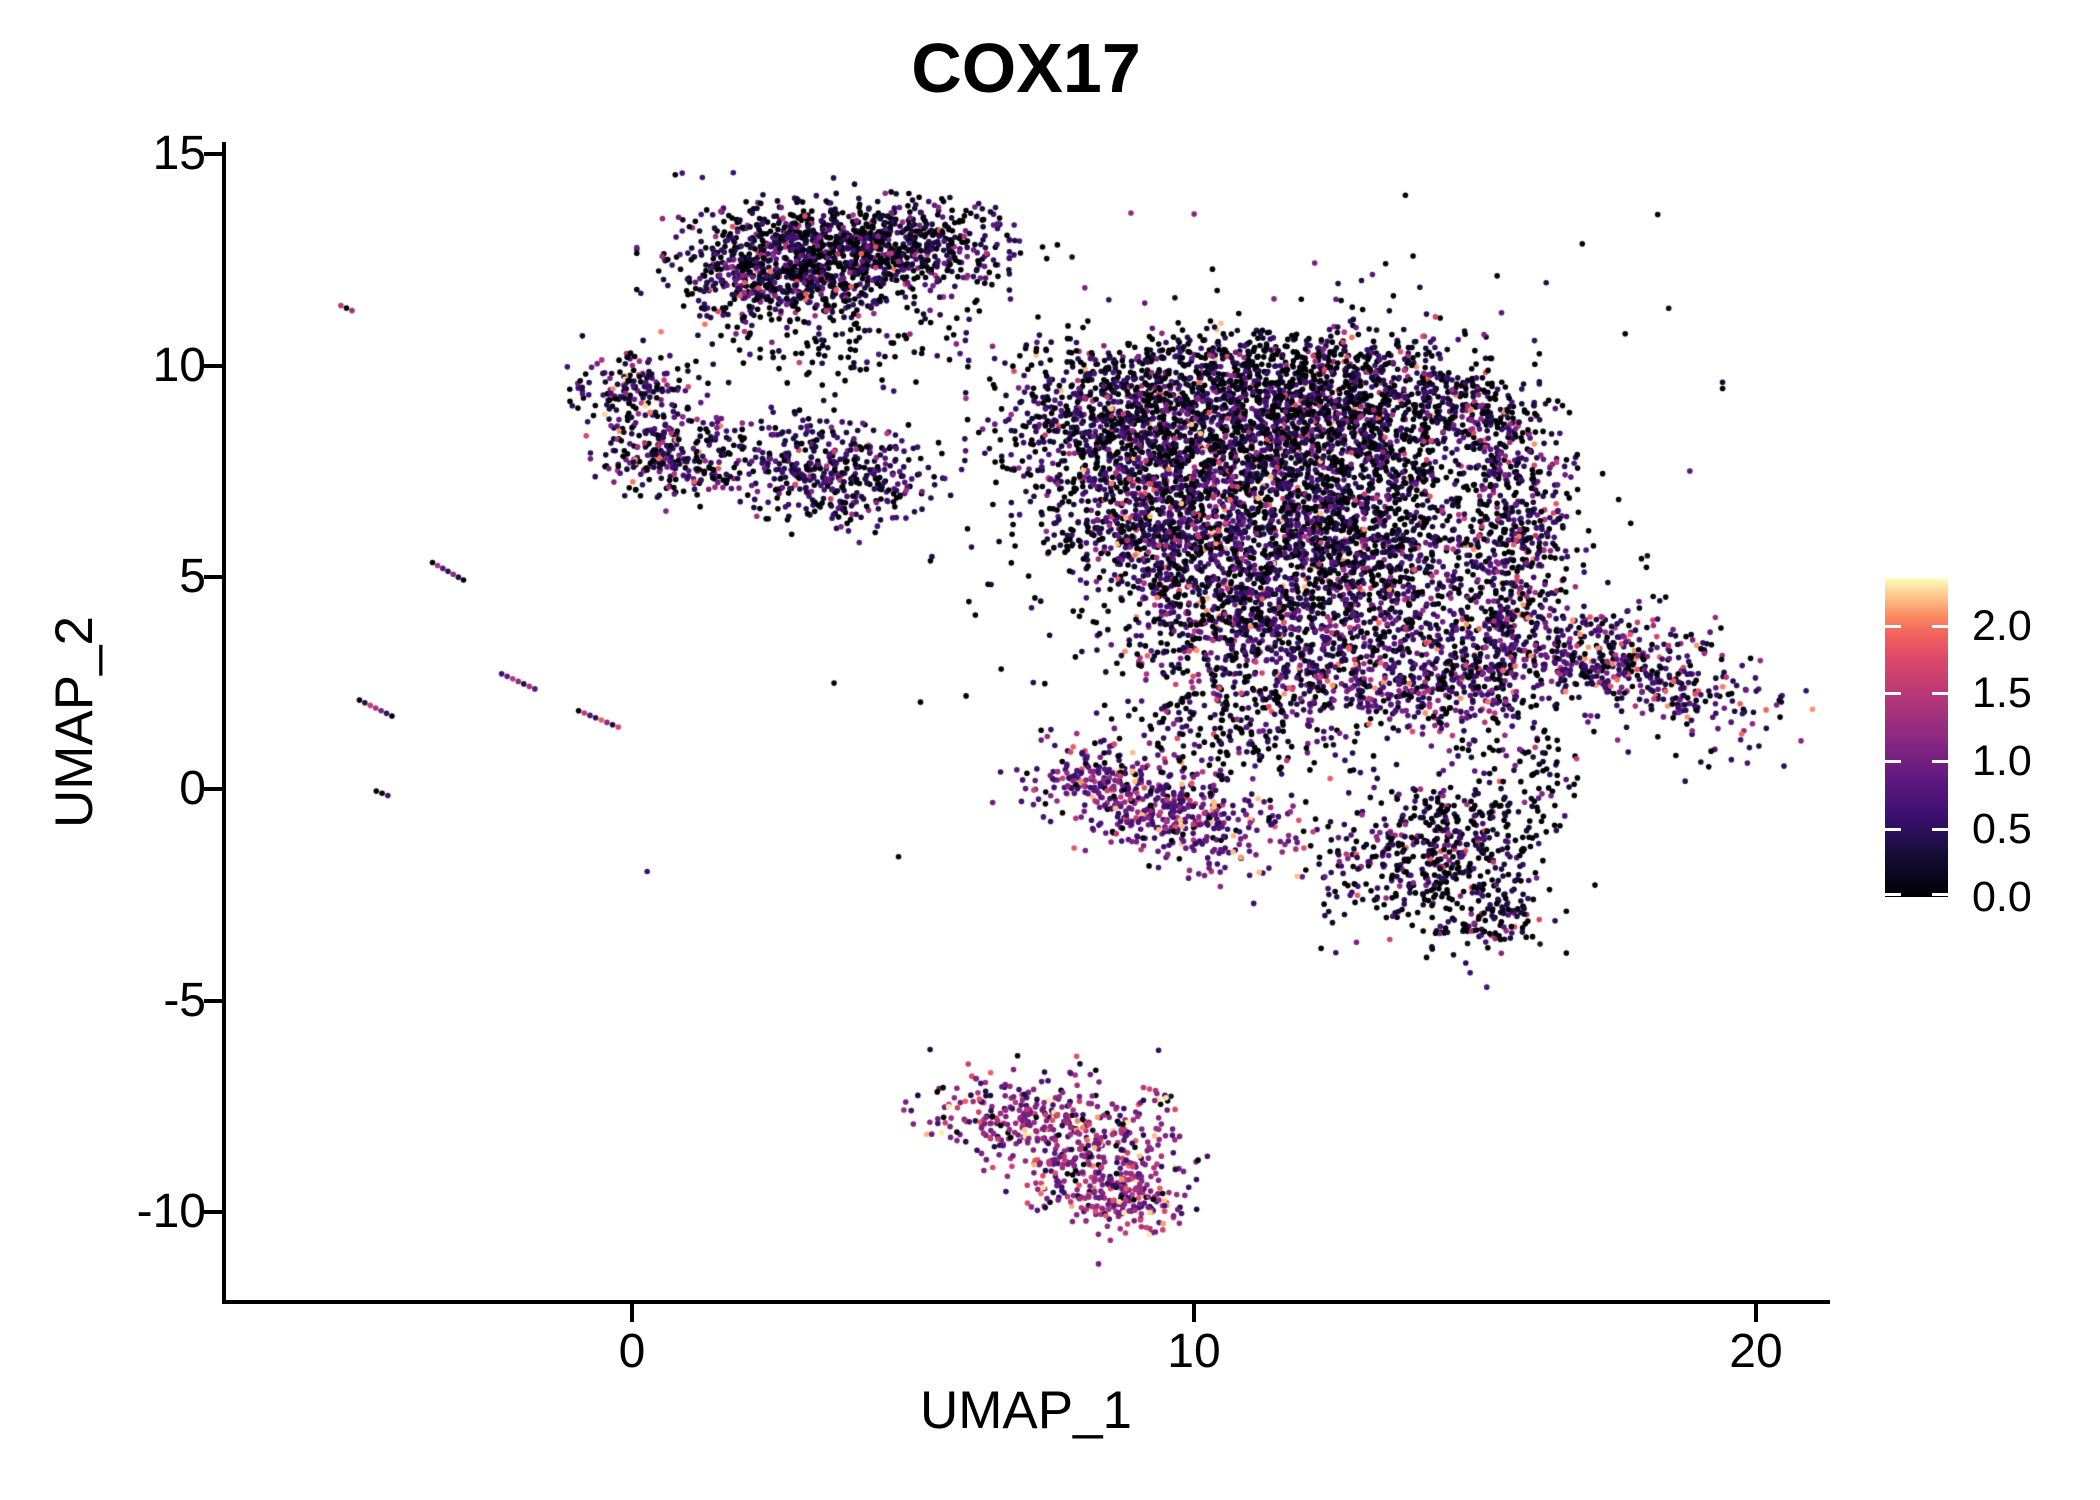 This screenshot has width=2100, height=1500. Describe the element at coordinates (192, 788) in the screenshot. I see `y-tick-label: 0` at that location.